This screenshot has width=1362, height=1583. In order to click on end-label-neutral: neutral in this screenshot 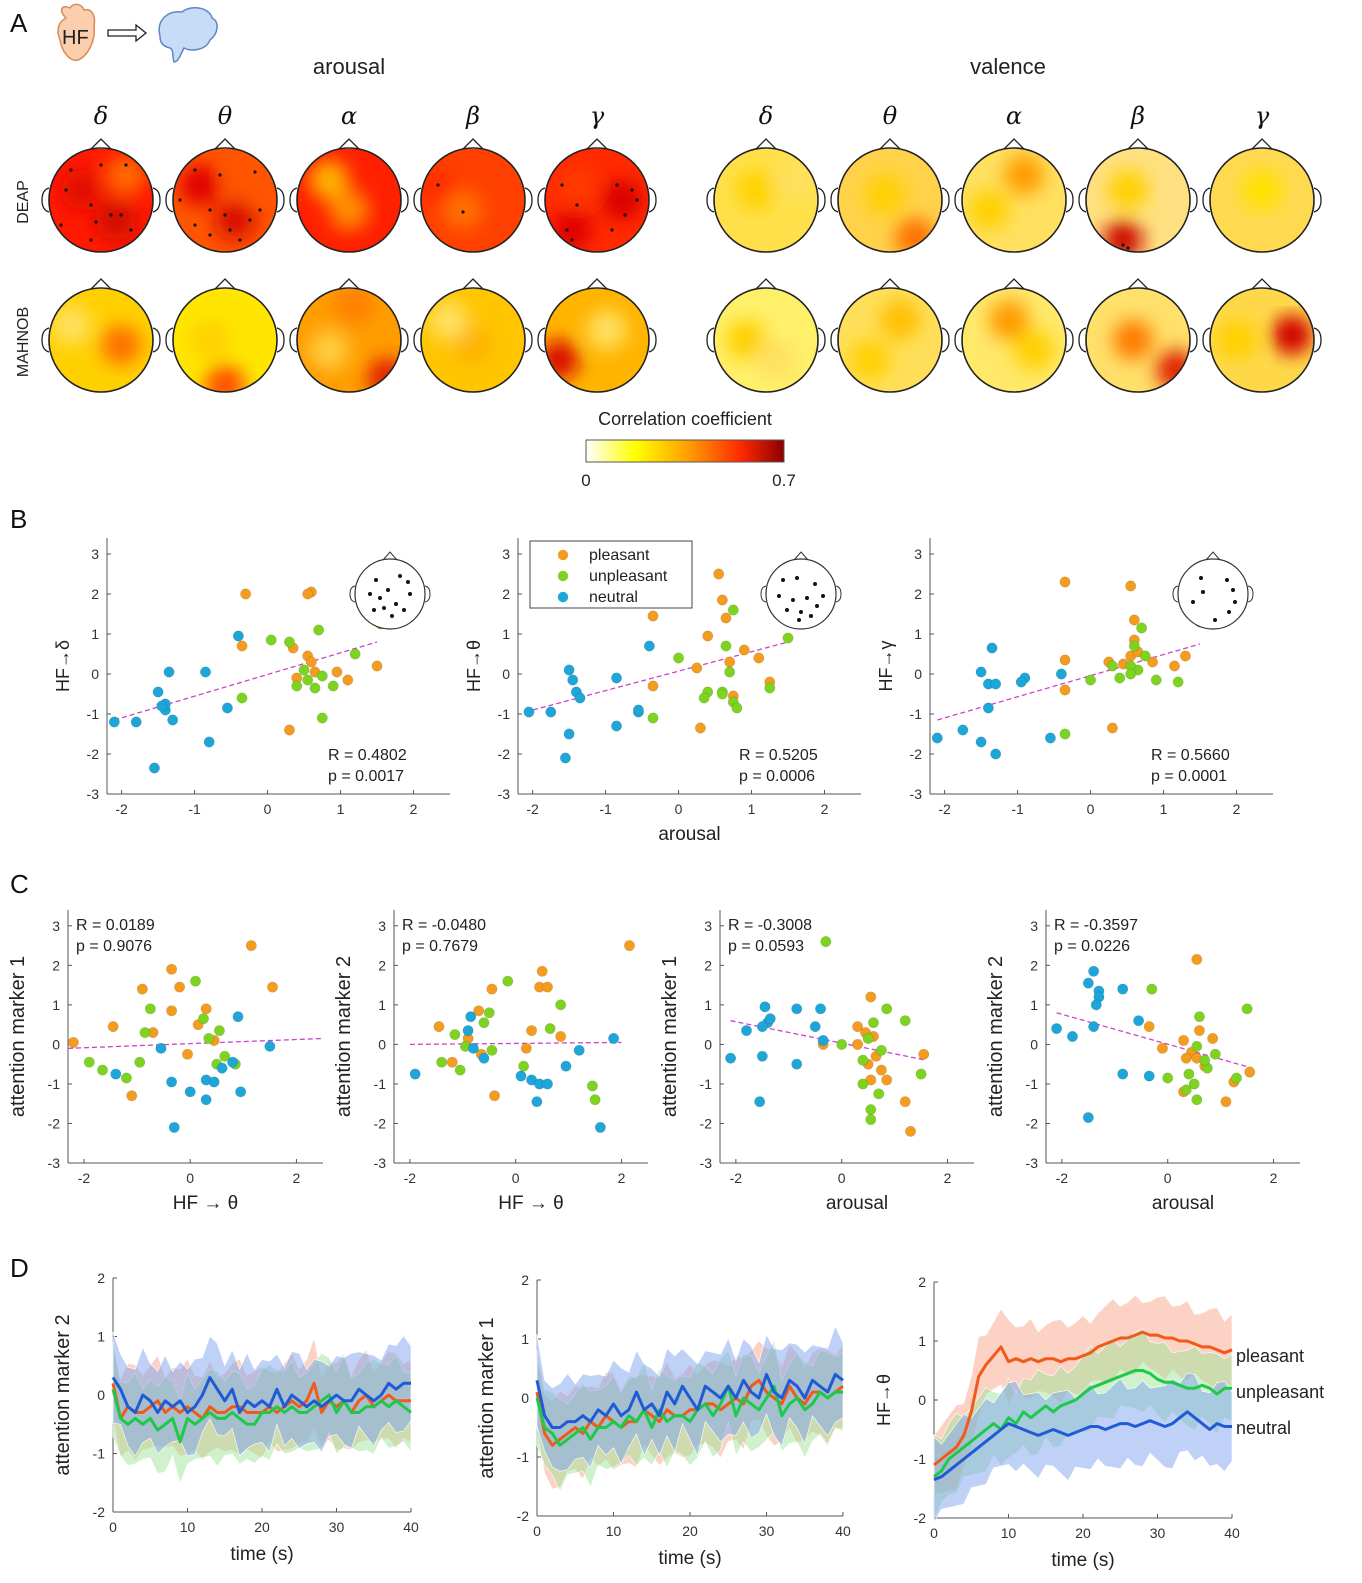, I will do `click(1263, 1428)`.